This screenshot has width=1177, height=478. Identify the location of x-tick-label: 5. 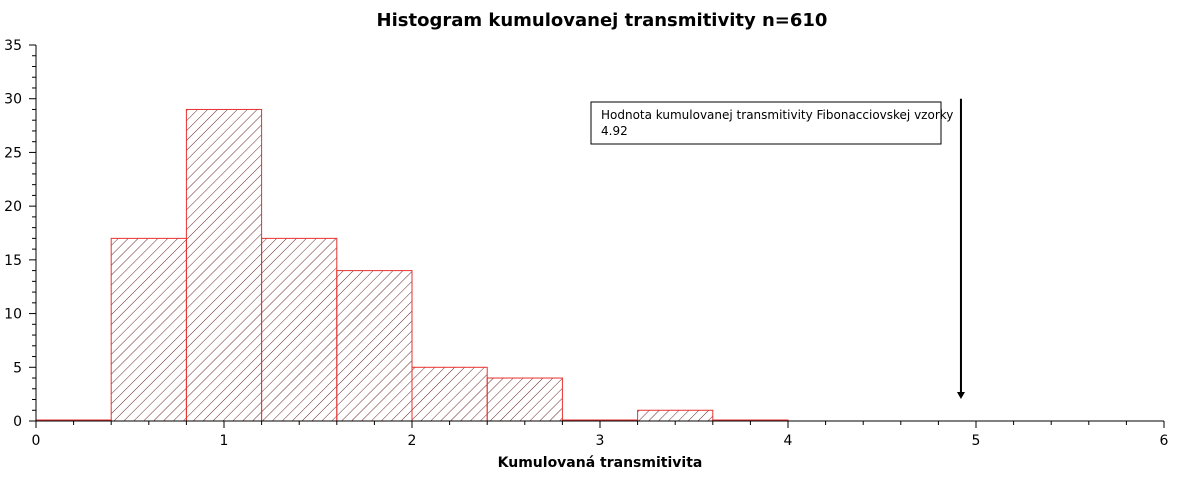
(976, 441).